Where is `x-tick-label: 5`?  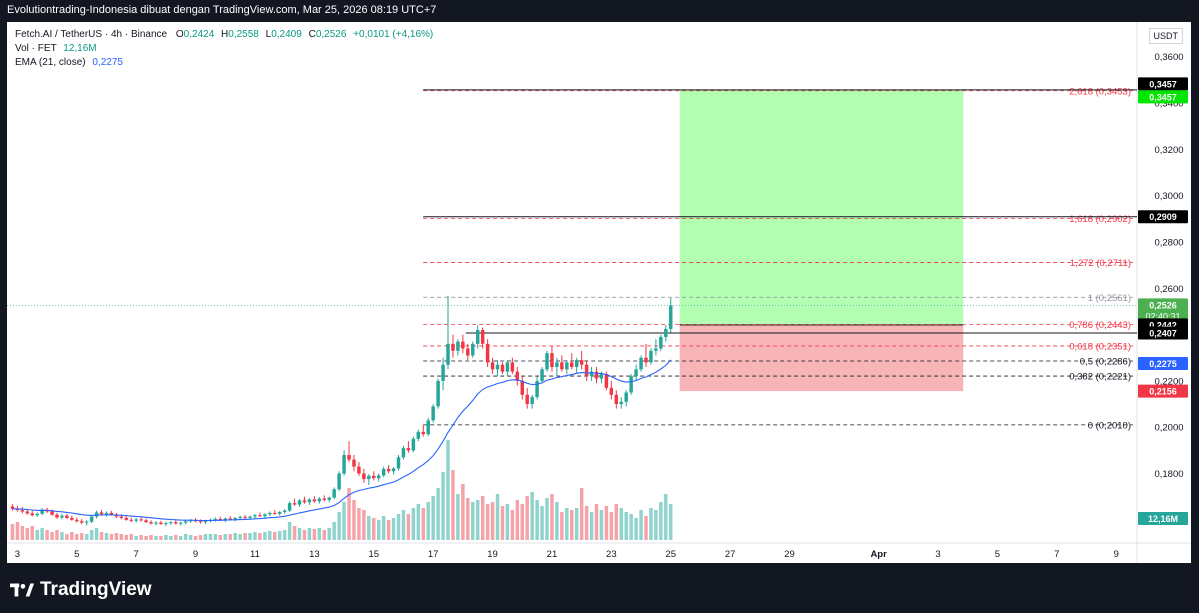 x-tick-label: 5 is located at coordinates (76, 554).